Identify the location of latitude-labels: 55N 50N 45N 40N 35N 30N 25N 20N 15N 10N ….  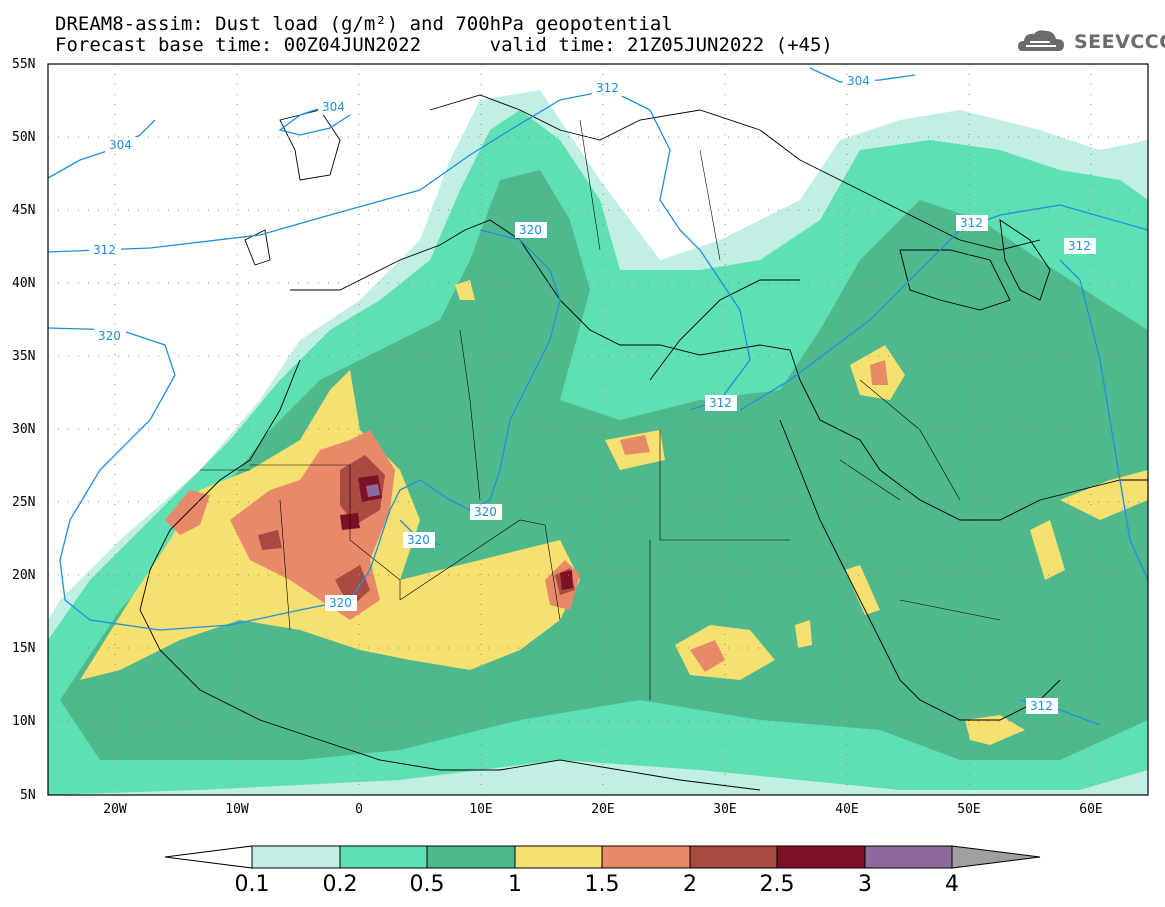
(24, 430).